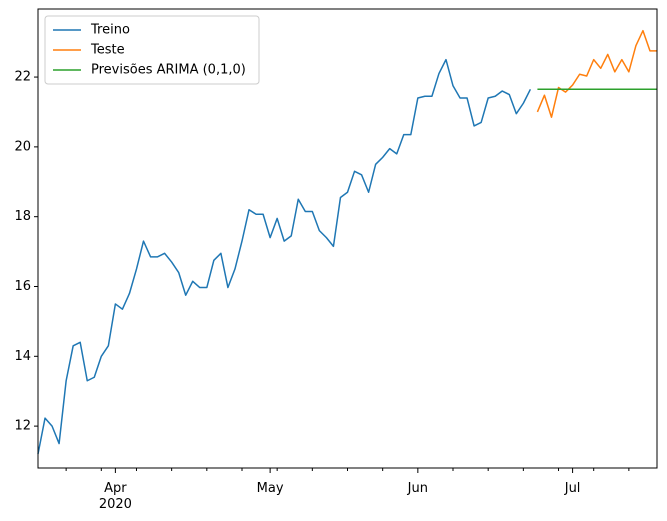  Describe the element at coordinates (22, 356) in the screenshot. I see `y-tick-label: 14` at that location.